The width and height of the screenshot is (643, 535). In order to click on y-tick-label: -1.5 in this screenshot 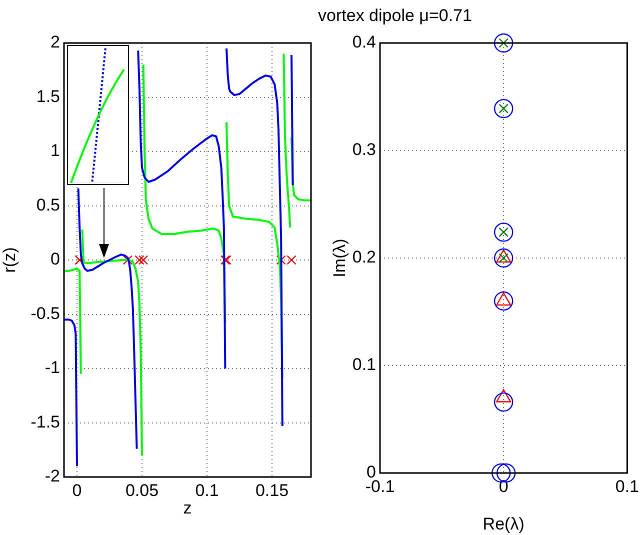, I will do `click(45, 422)`.